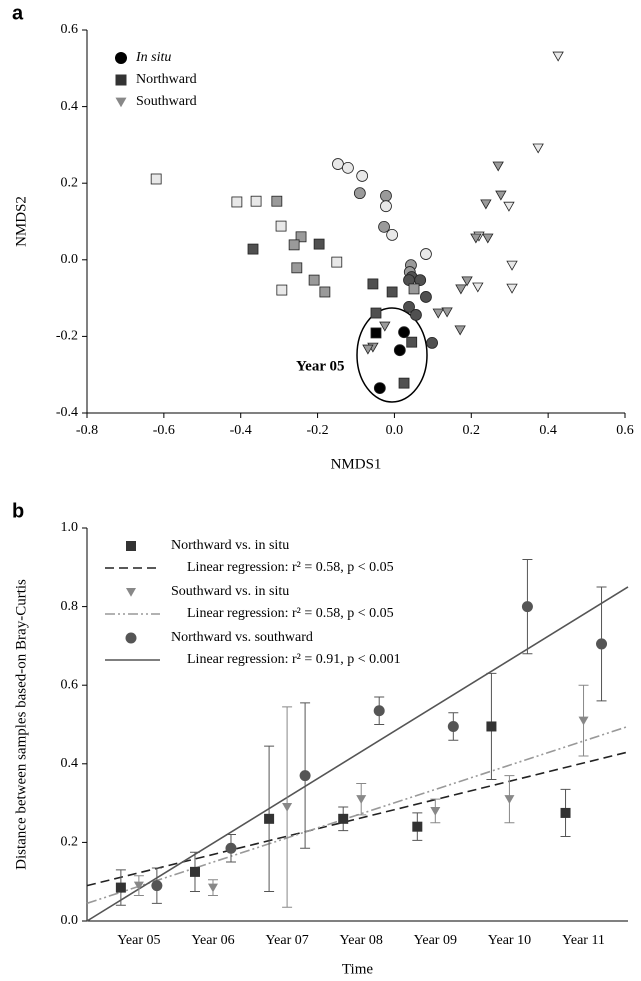 This screenshot has height=981, width=641. What do you see at coordinates (138, 940) in the screenshot?
I see `x-tick-label: Year 05` at bounding box center [138, 940].